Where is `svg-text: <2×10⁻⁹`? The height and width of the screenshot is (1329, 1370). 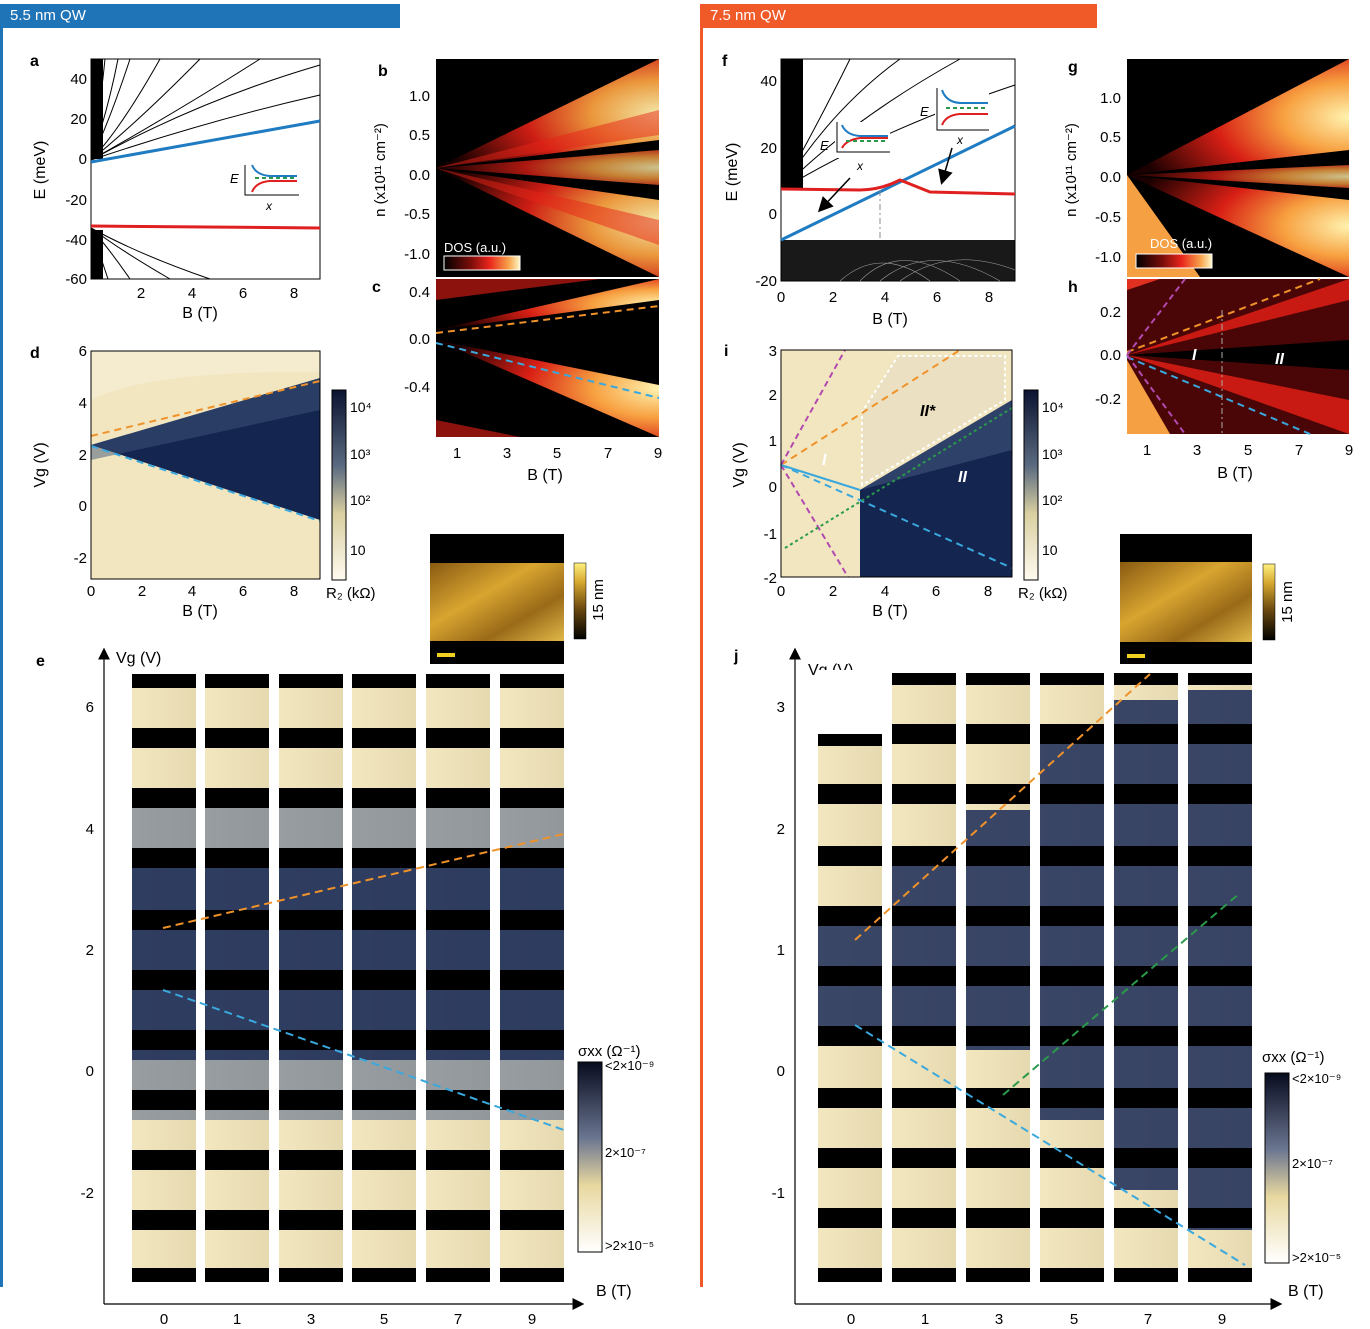 svg-text: <2×10⁻⁹ is located at coordinates (1316, 1078).